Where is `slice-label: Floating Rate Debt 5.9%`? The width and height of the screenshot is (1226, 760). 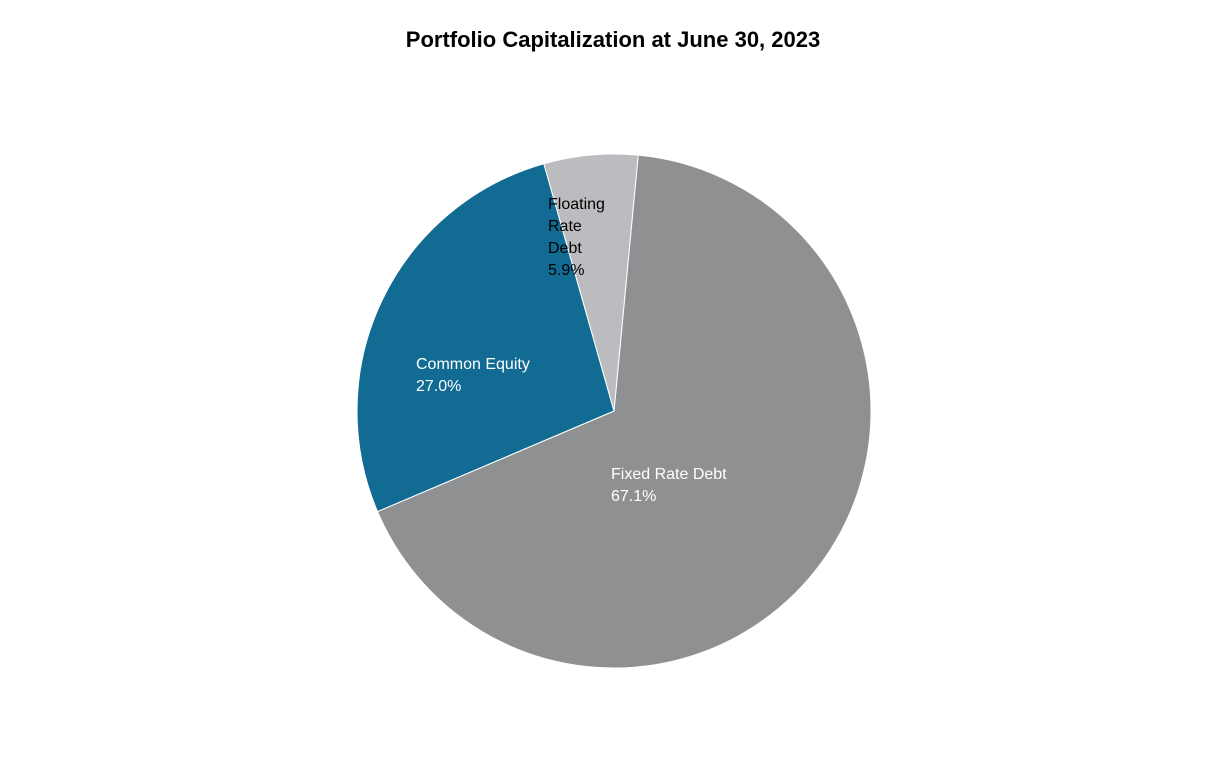 slice-label: Floating Rate Debt 5.9% is located at coordinates (576, 237).